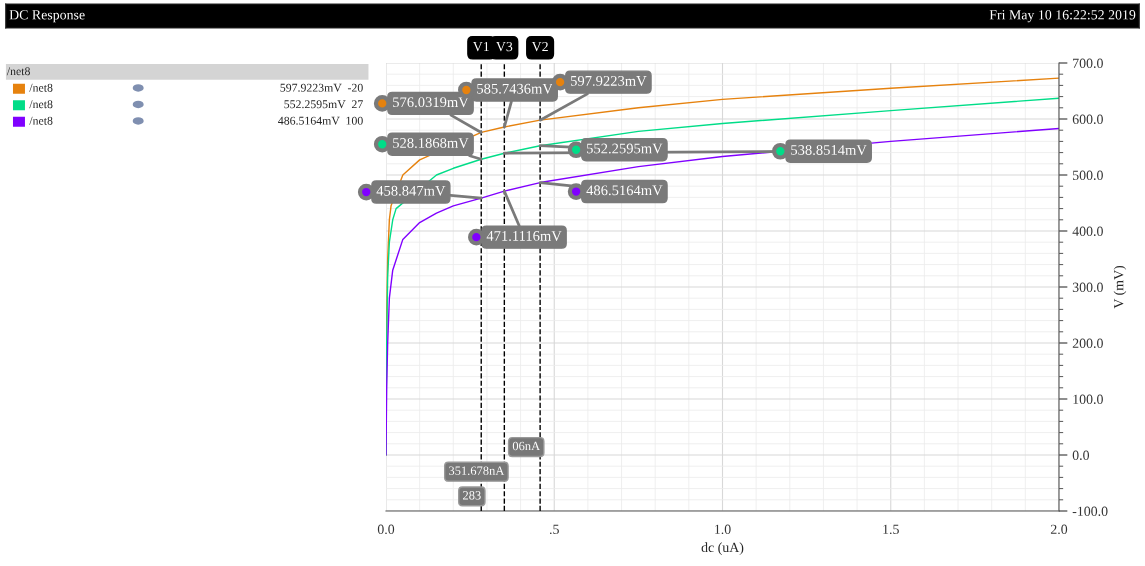  I want to click on y-tick-label: 400.0, so click(1087, 231).